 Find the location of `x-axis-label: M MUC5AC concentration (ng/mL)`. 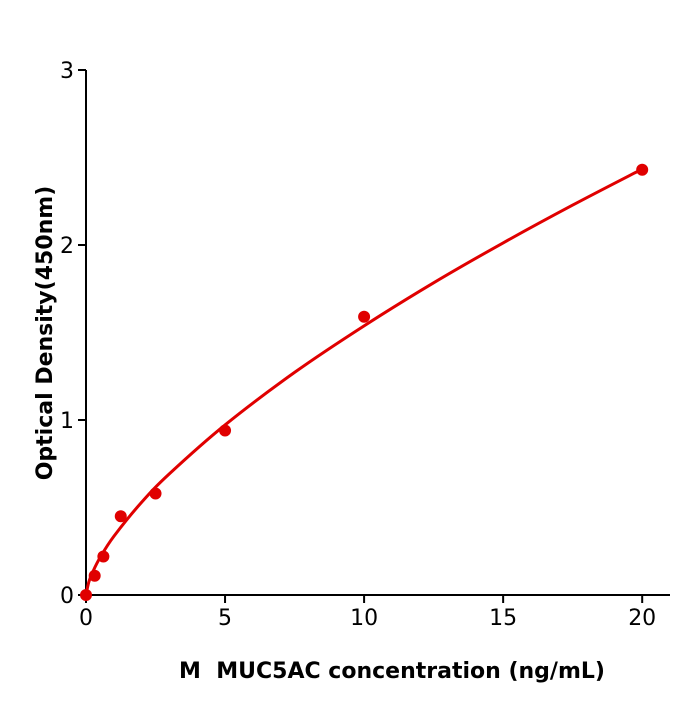

x-axis-label: M MUC5AC concentration (ng/mL) is located at coordinates (392, 671).